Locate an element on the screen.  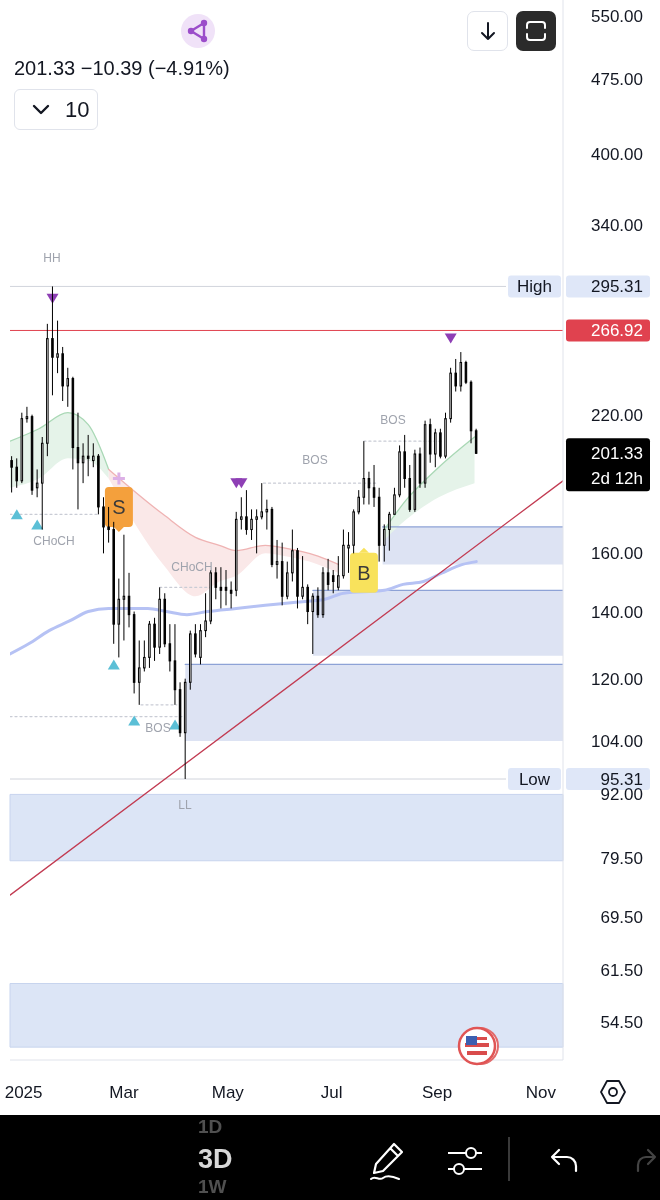
text: 2d 12h is located at coordinates (617, 479).